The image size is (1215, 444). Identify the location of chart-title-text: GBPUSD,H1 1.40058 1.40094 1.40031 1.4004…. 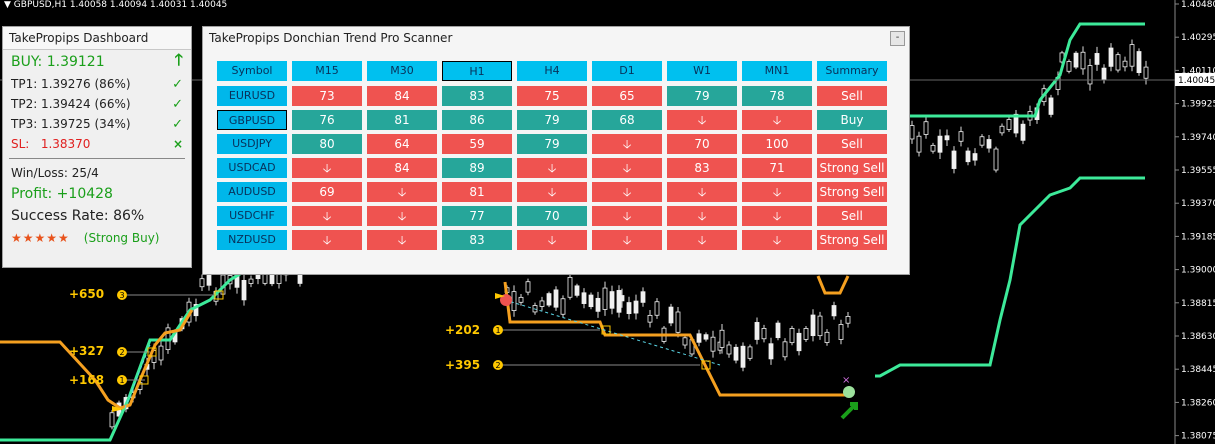
(120, 5).